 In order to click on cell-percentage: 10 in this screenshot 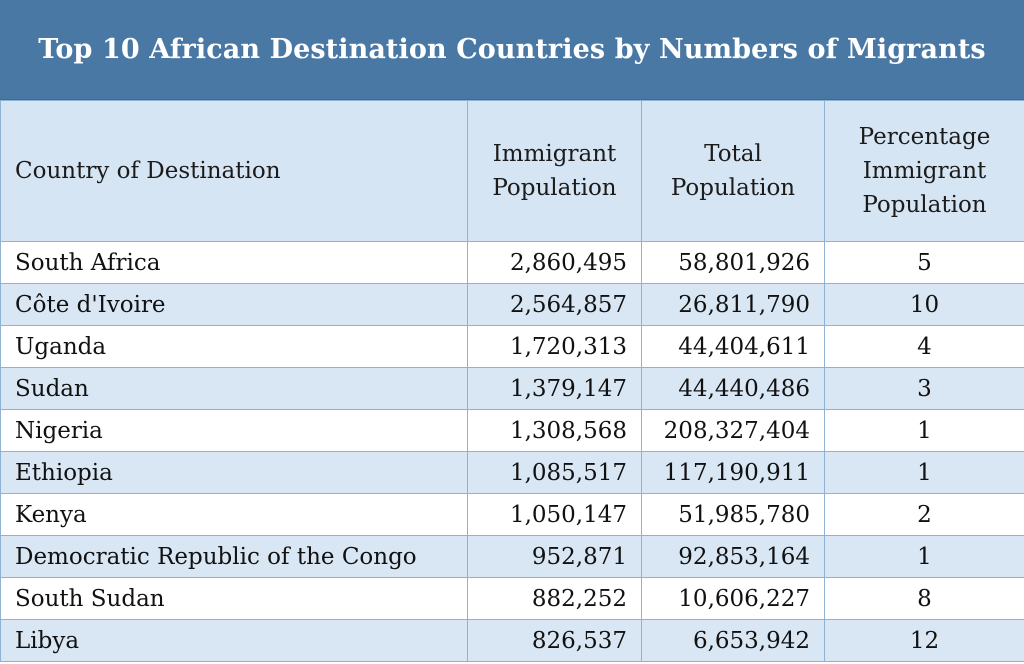, I will do `click(924, 304)`.